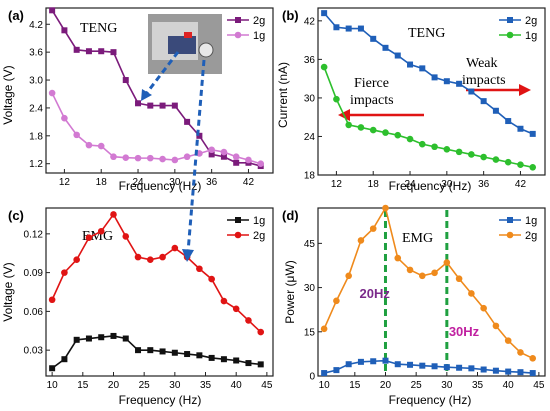  I want to click on panel-d-xtick-label-15: 15, so click(355, 385).